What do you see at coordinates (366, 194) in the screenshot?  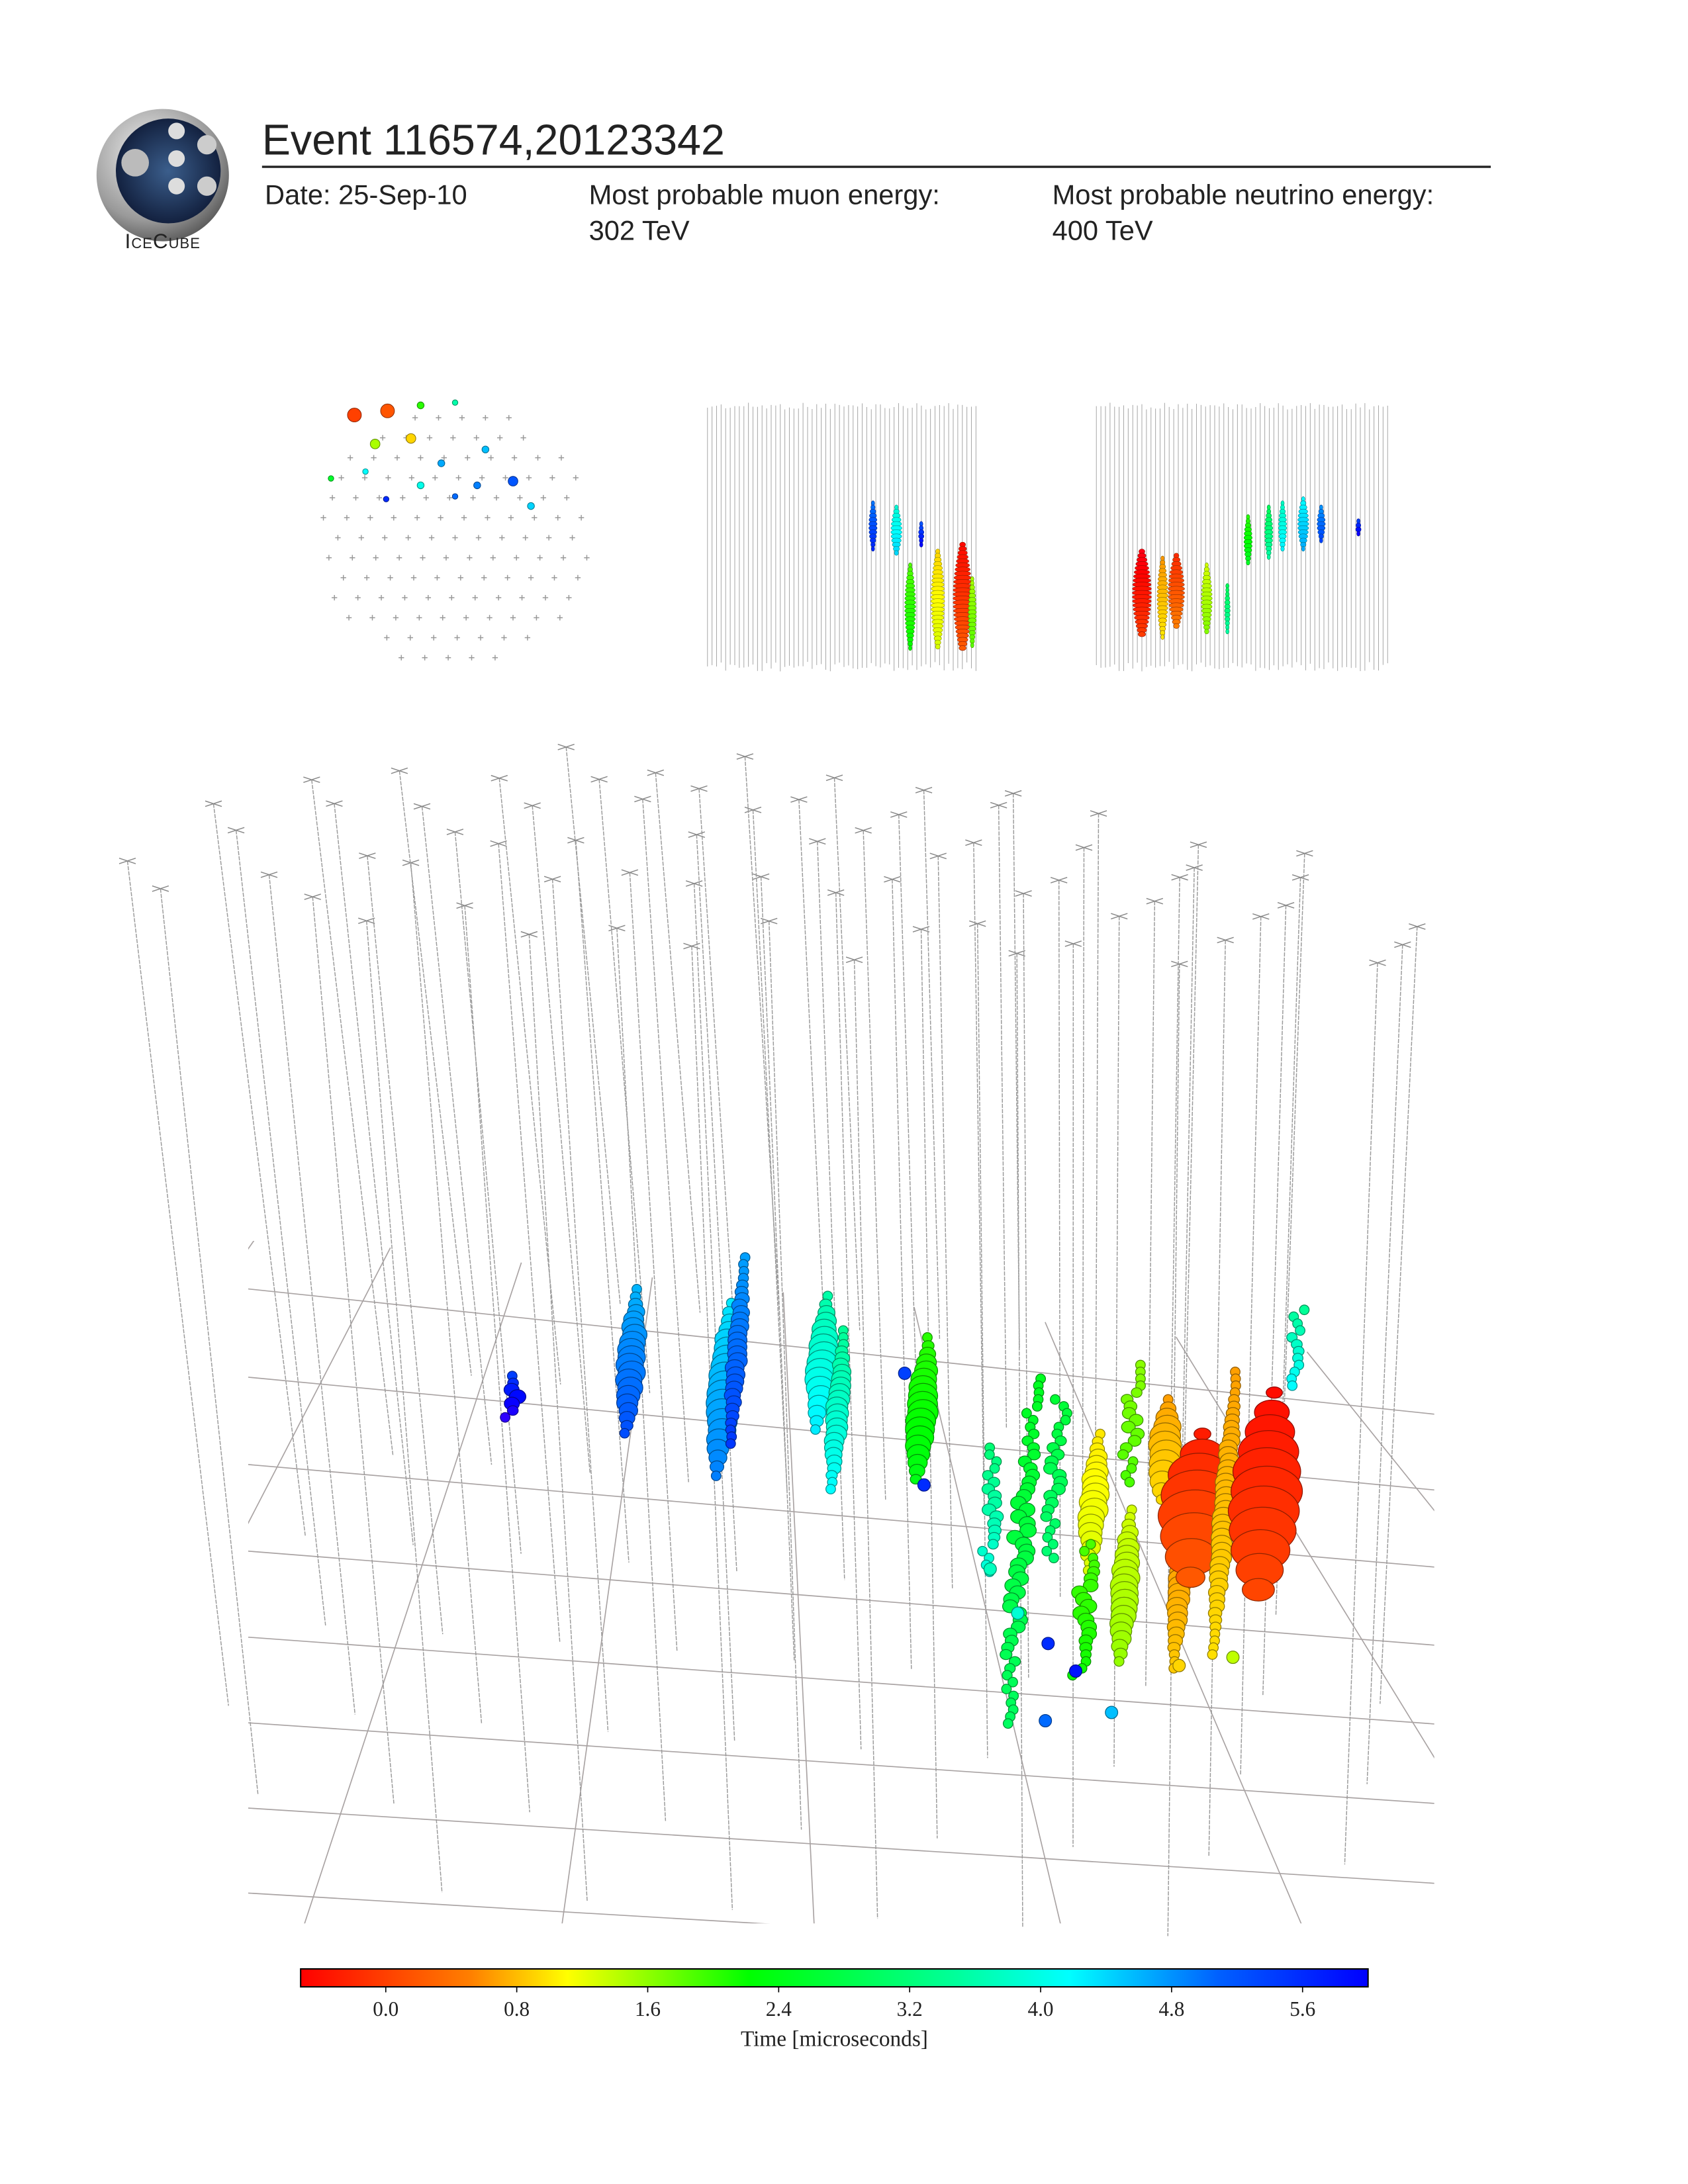 I see `date: Date: 25-Sep-10` at bounding box center [366, 194].